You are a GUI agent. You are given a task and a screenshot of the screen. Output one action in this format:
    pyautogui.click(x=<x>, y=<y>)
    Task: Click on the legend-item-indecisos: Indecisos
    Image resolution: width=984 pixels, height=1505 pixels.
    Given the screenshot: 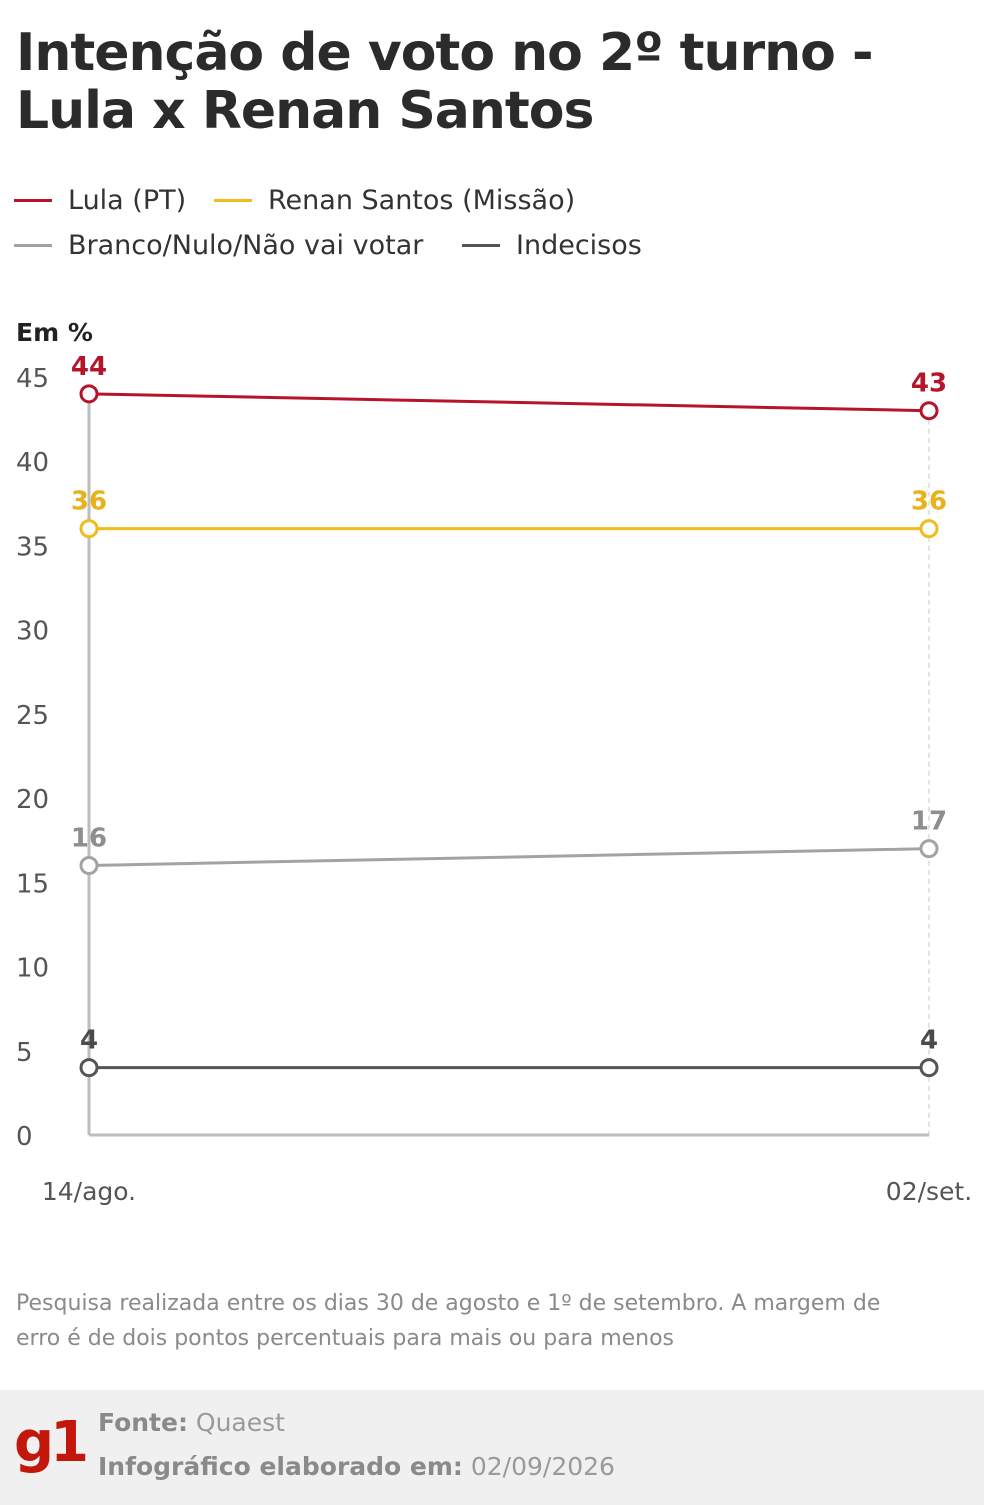 What is the action you would take?
    pyautogui.click(x=552, y=245)
    